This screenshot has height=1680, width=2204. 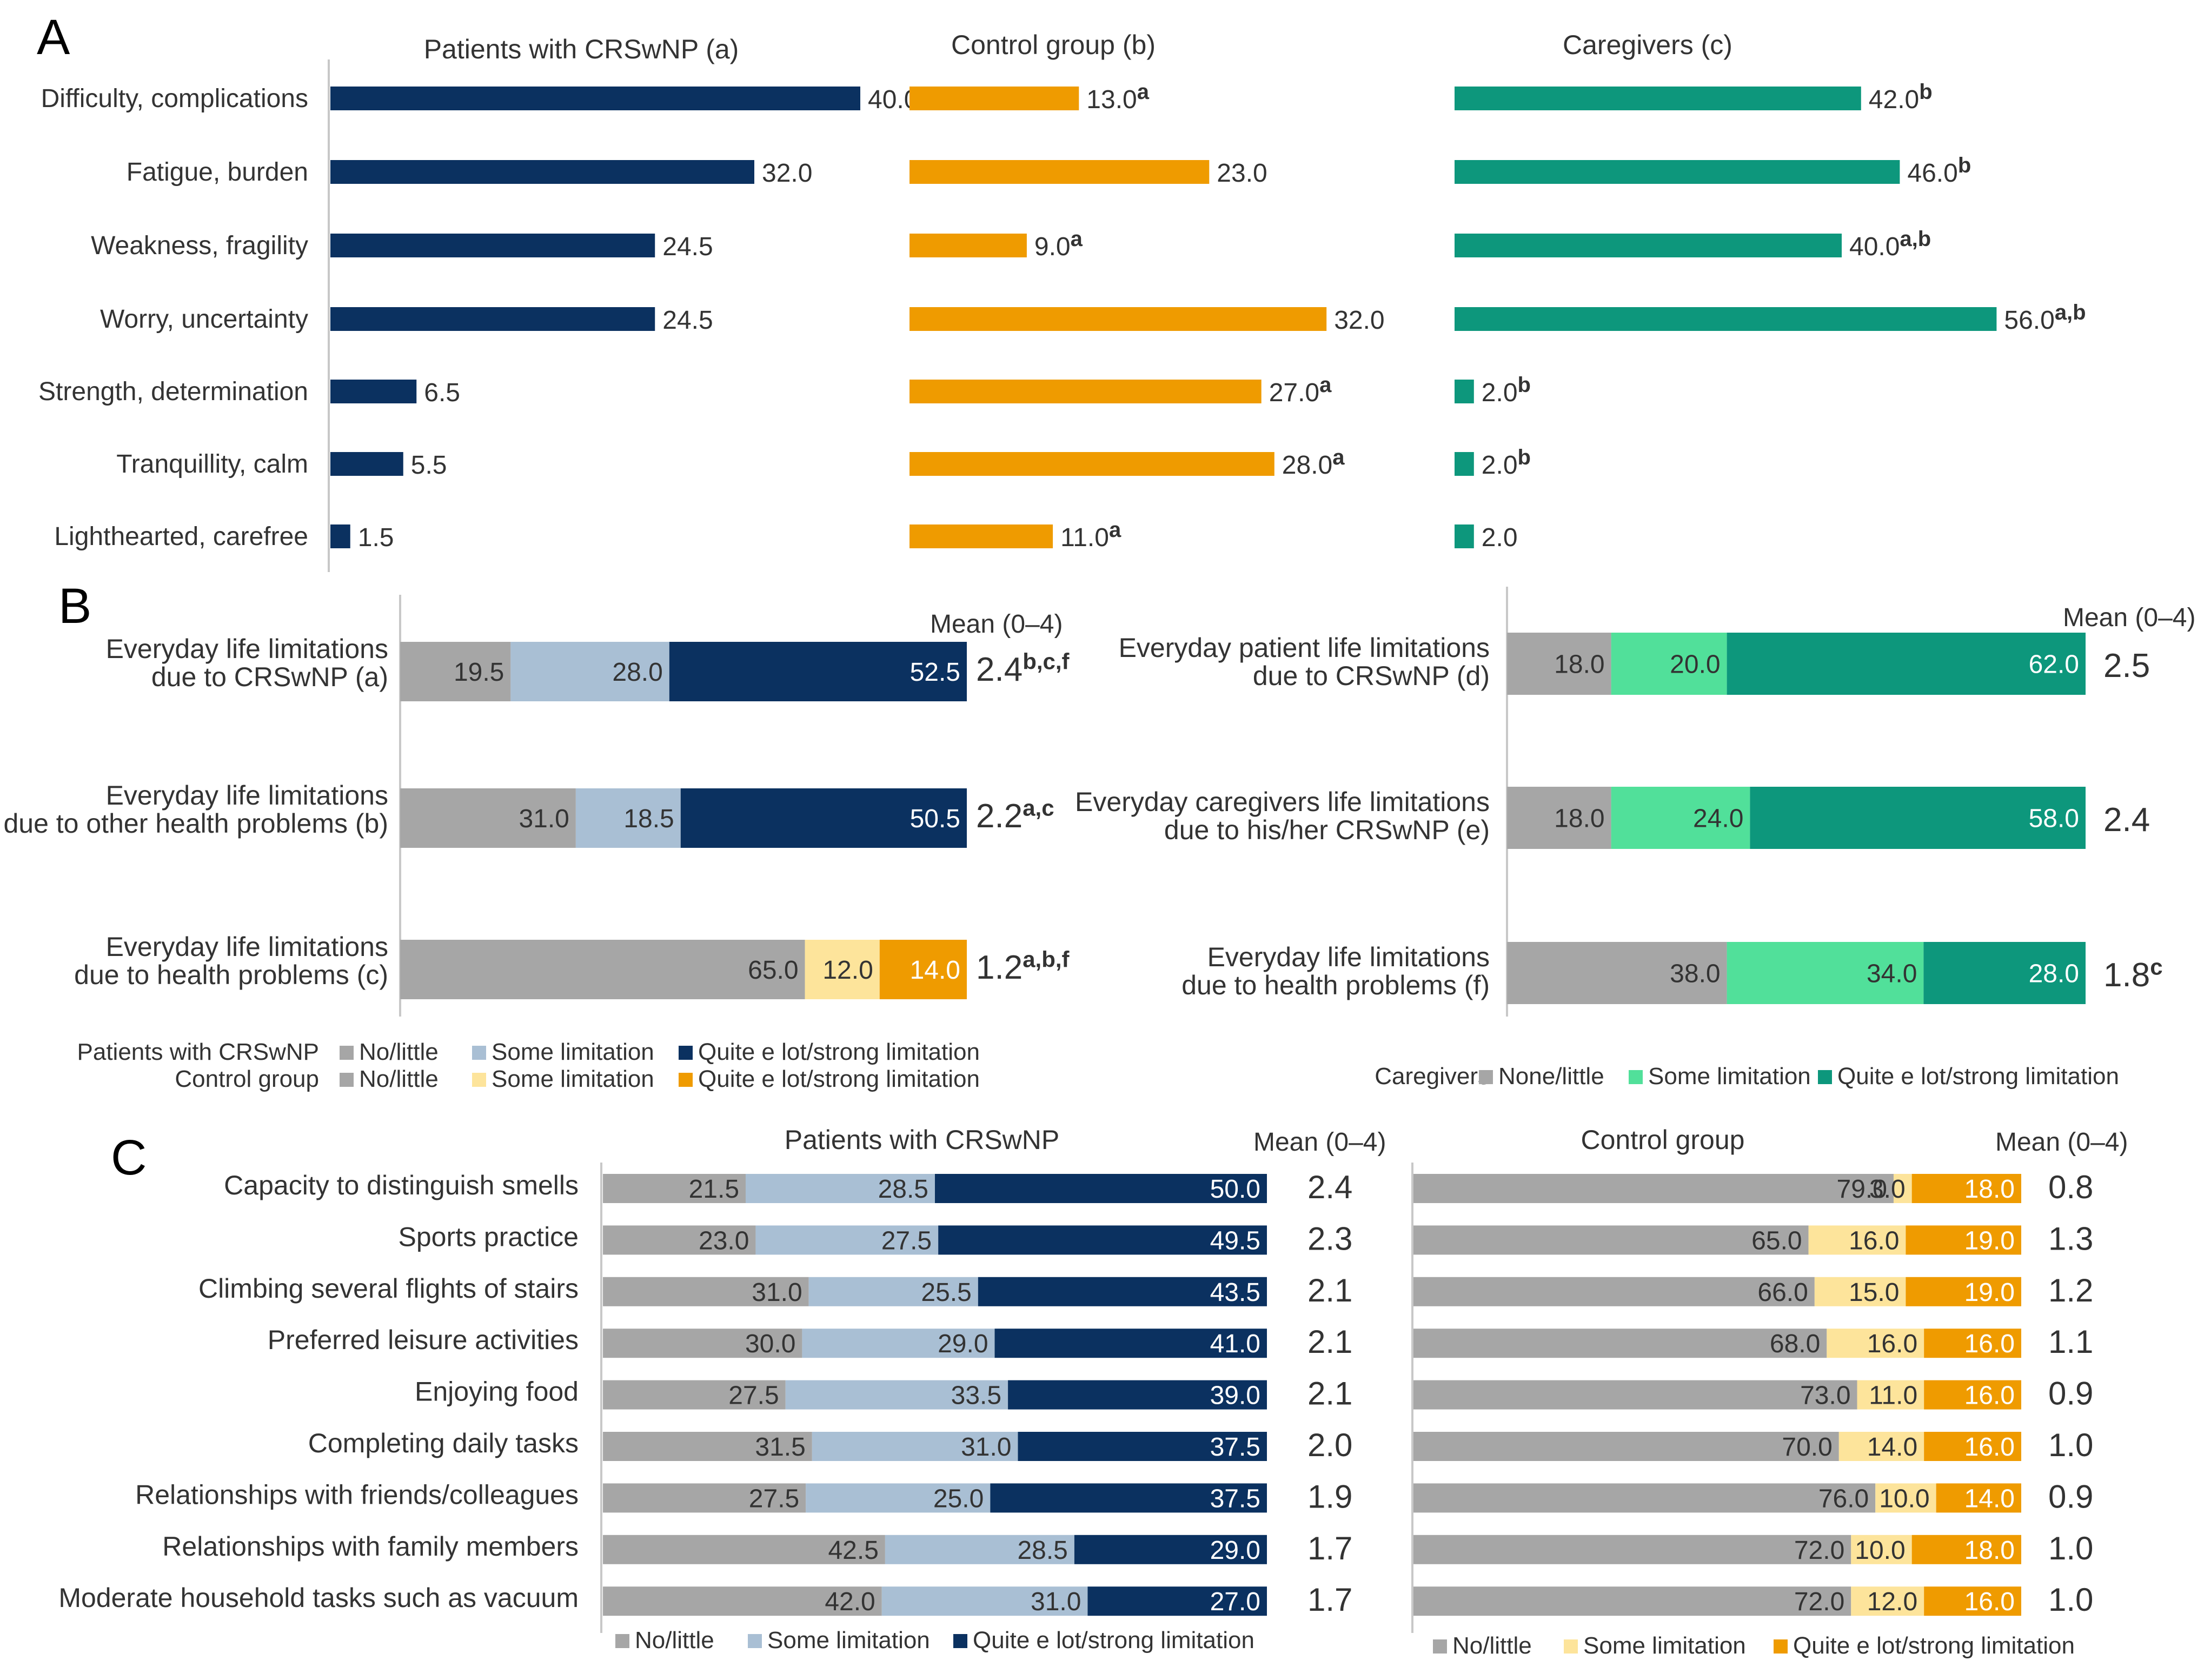 I want to click on panel-c-category-label: Sports practice, so click(x=489, y=1236).